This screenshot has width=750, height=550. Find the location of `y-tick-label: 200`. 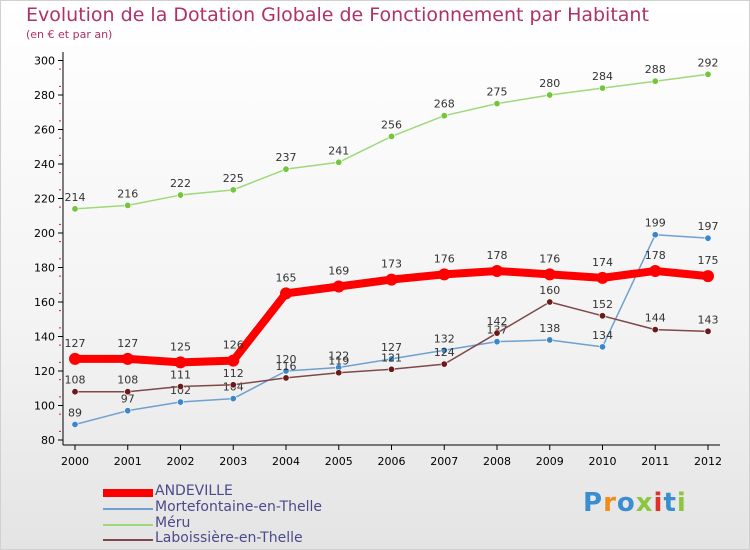

y-tick-label: 200 is located at coordinates (44, 233).